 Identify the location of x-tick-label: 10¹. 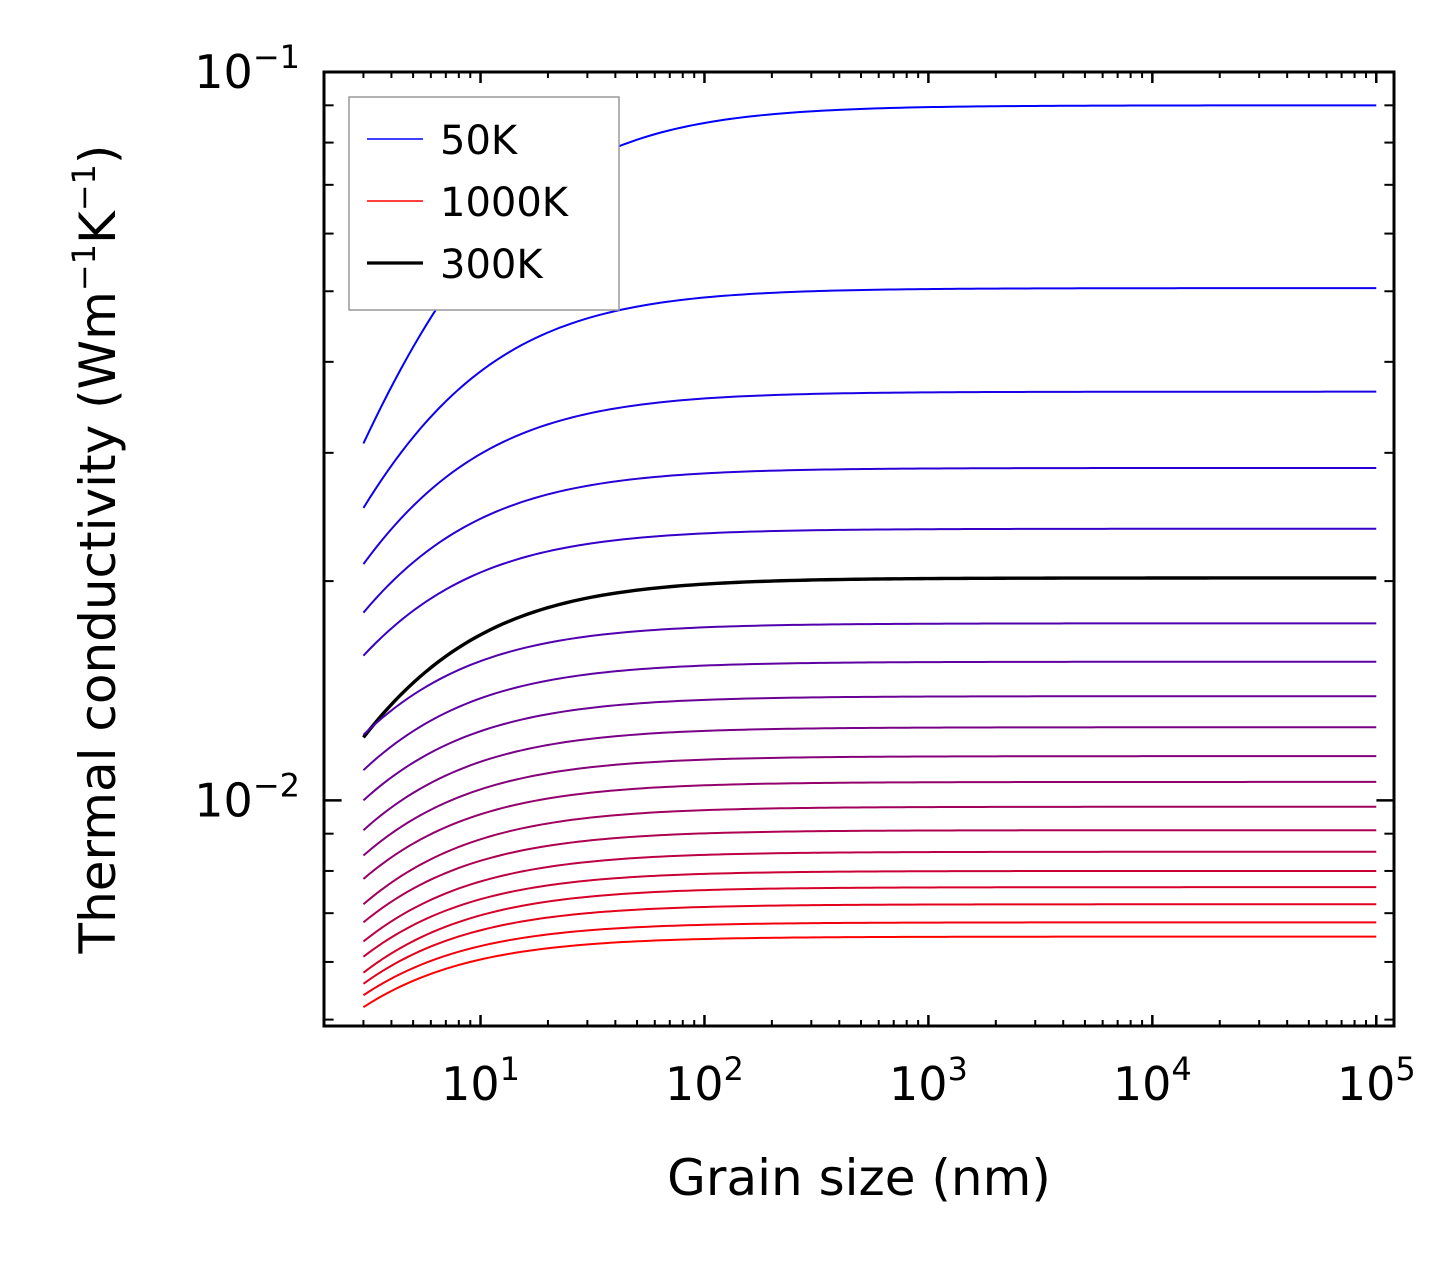
(480, 1080).